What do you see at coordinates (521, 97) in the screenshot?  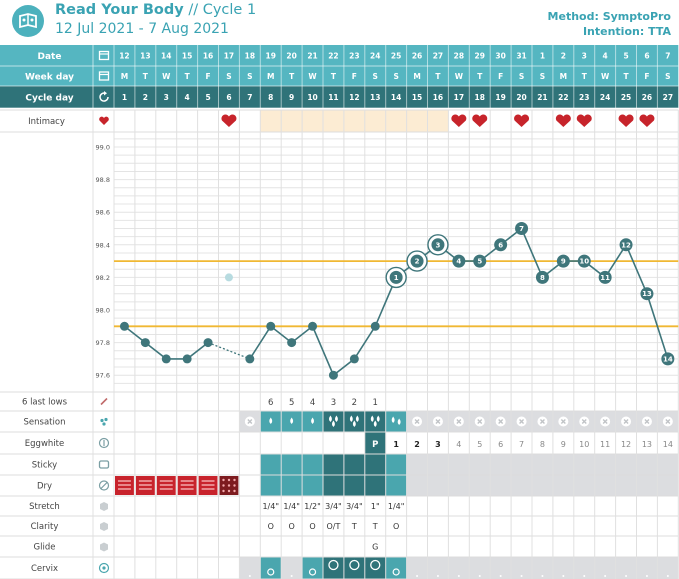 I see `cycle-day-row-cell: 20` at bounding box center [521, 97].